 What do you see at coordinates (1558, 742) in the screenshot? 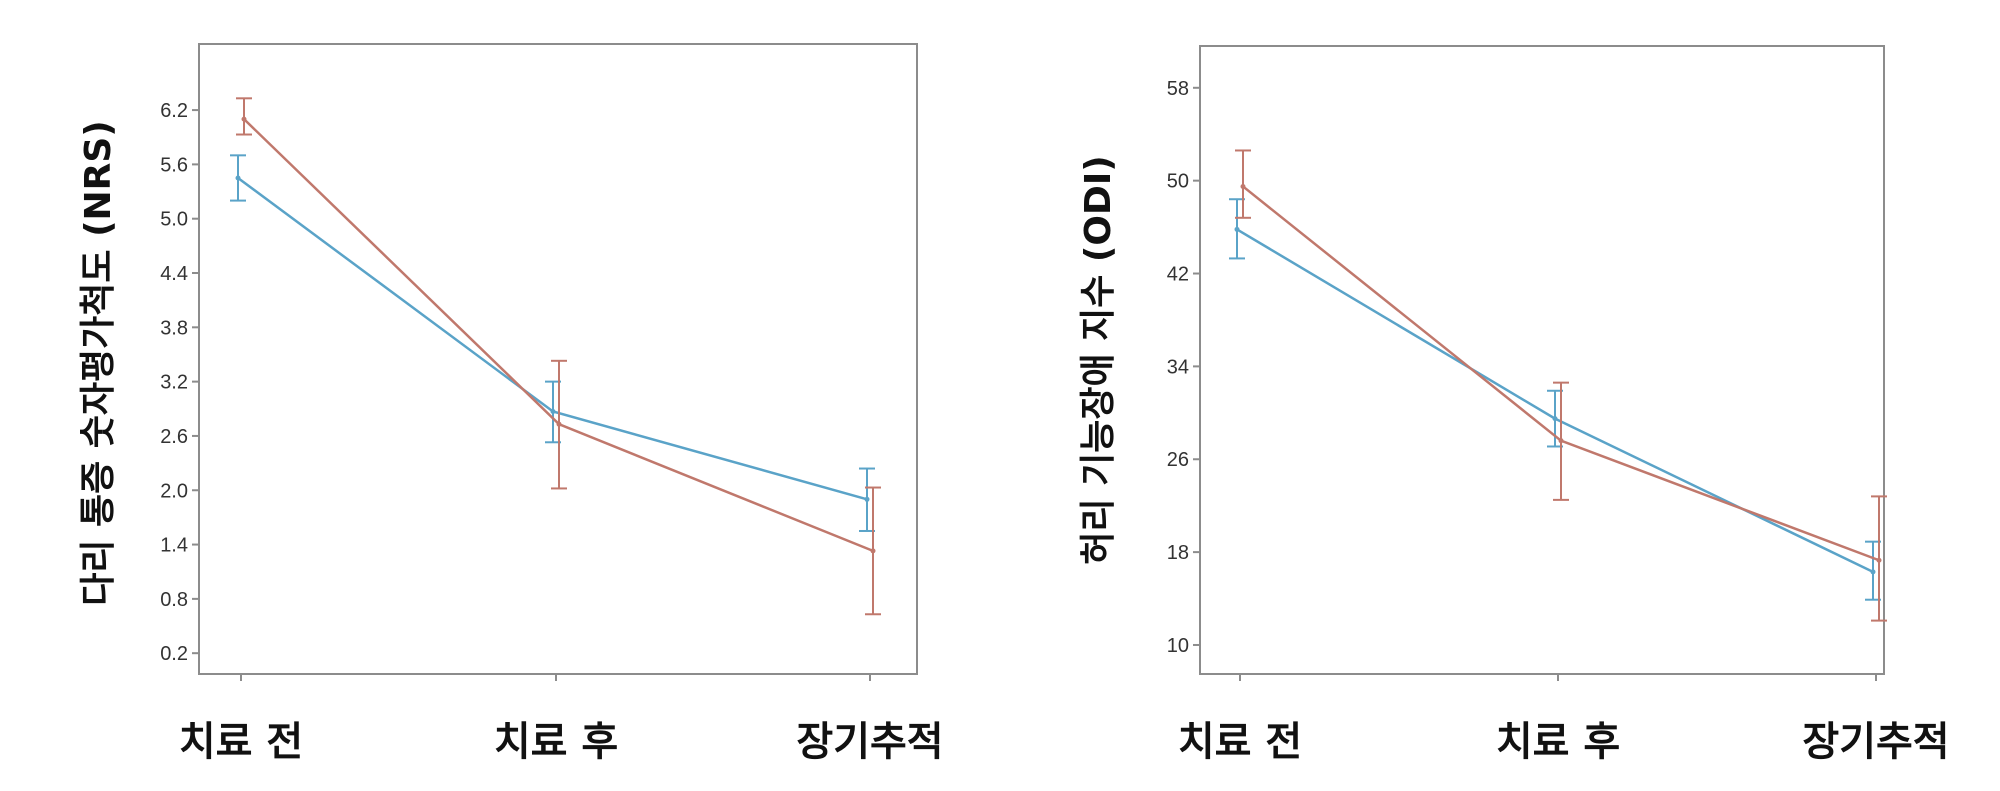
I see `odi-category-label: 치료 후` at bounding box center [1558, 742].